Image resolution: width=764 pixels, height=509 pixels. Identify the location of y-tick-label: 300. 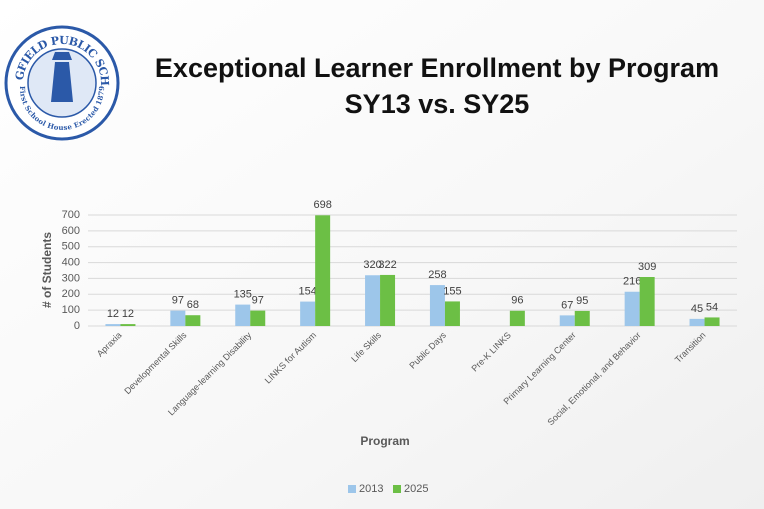
(71, 278).